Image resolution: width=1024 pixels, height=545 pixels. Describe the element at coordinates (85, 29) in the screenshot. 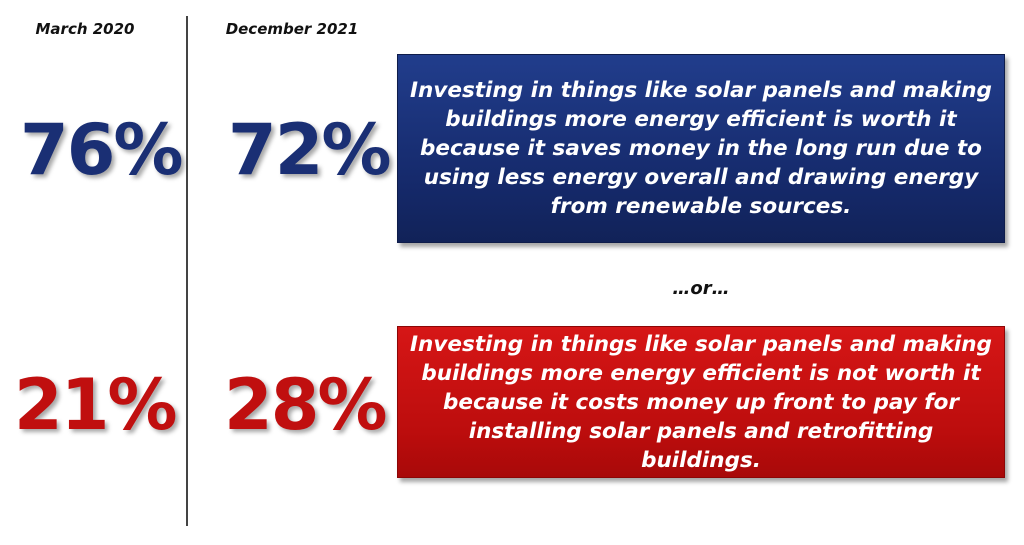

I see `column-header-march-2020: March 2020` at that location.